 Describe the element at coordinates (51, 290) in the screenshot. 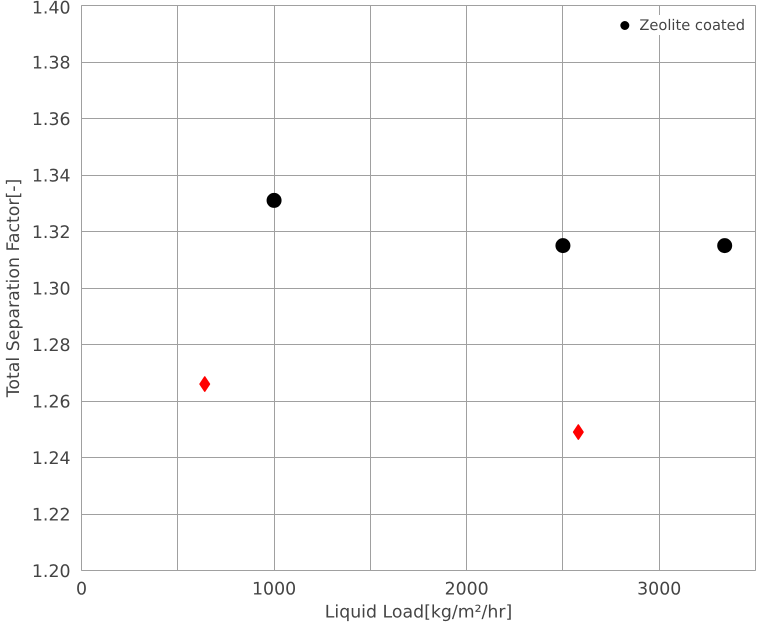

I see `y-tick-label: 1.30` at that location.